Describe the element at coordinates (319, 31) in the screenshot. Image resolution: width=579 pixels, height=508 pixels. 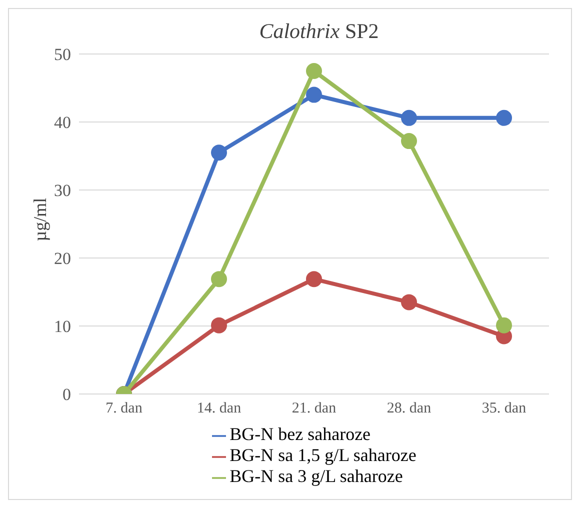
I see `chart-title: Calothrix SP2` at that location.